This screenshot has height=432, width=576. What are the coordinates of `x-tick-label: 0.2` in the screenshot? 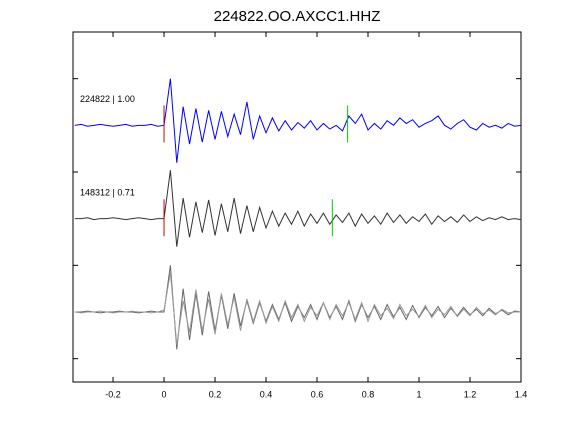 It's located at (215, 394).